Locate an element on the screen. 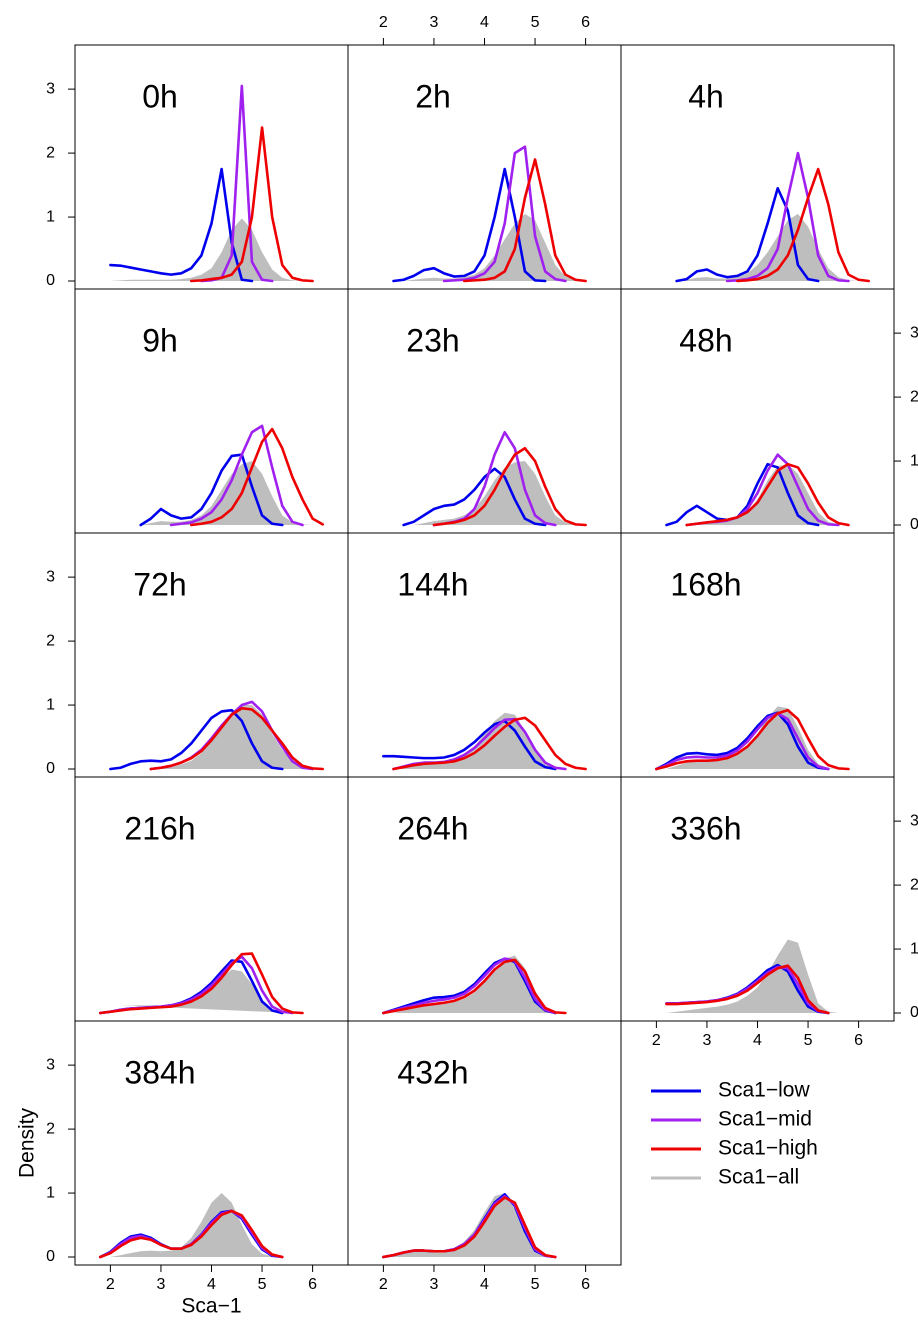 The width and height of the screenshot is (918, 1322). y-tick-label: 2 is located at coordinates (50, 152).